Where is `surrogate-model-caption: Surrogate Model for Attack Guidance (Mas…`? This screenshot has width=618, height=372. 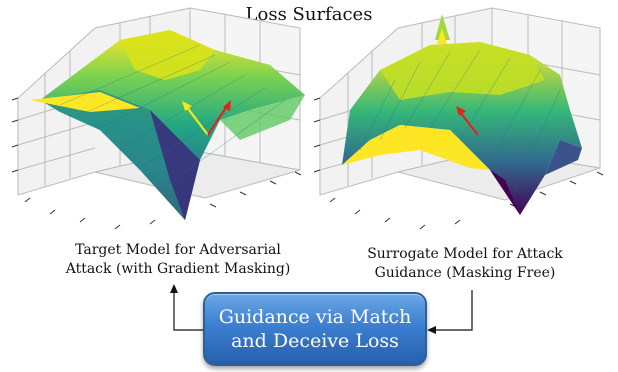
surrogate-model-caption: Surrogate Model for Attack Guidance (Mas… is located at coordinates (465, 264).